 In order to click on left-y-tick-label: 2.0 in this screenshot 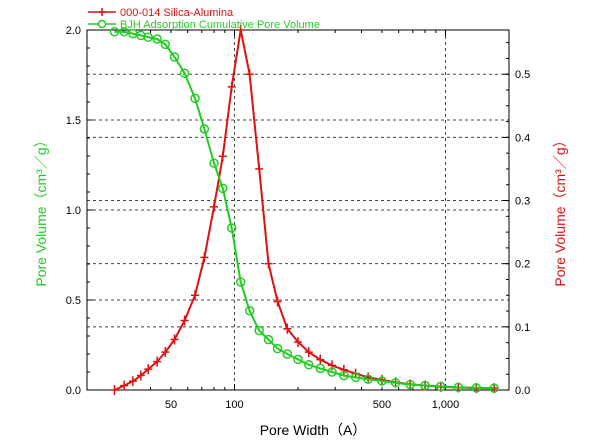, I will do `click(73, 31)`.